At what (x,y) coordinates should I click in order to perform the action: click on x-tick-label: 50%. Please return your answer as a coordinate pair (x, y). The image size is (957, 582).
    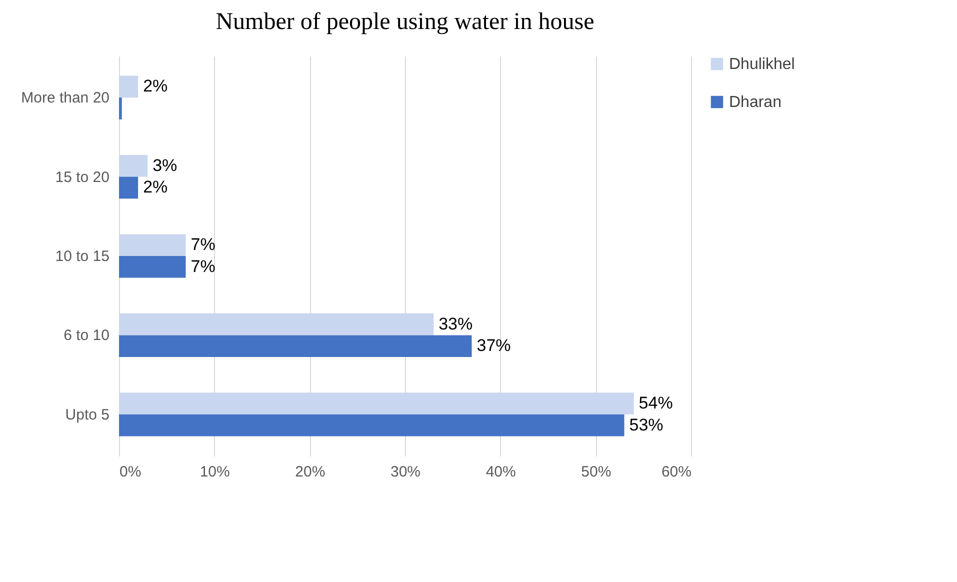
    Looking at the image, I should click on (596, 472).